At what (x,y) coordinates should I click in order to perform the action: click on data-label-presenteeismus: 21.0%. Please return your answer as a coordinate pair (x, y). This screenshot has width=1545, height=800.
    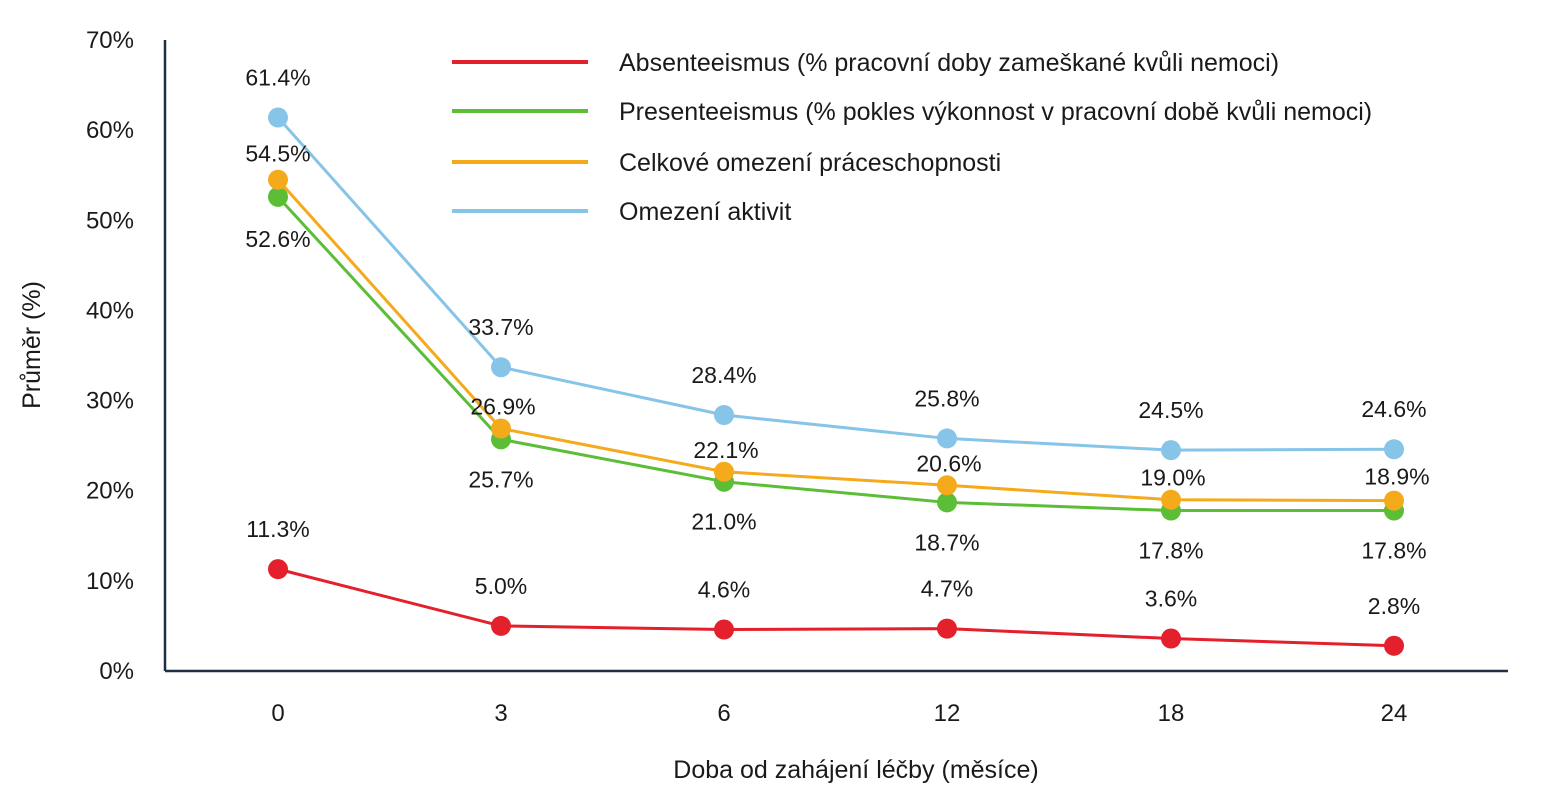
    Looking at the image, I should click on (723, 522).